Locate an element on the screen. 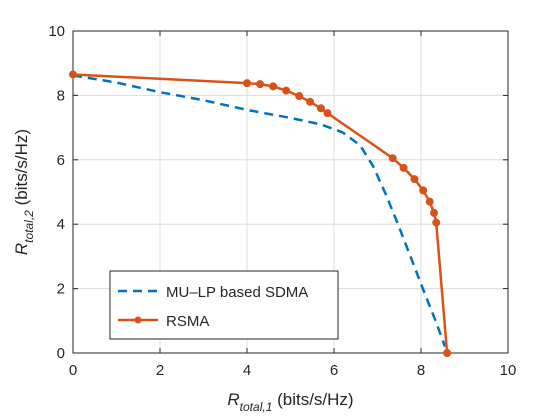 This screenshot has width=560, height=420. x-tick-label-0: 0 is located at coordinates (73, 370).